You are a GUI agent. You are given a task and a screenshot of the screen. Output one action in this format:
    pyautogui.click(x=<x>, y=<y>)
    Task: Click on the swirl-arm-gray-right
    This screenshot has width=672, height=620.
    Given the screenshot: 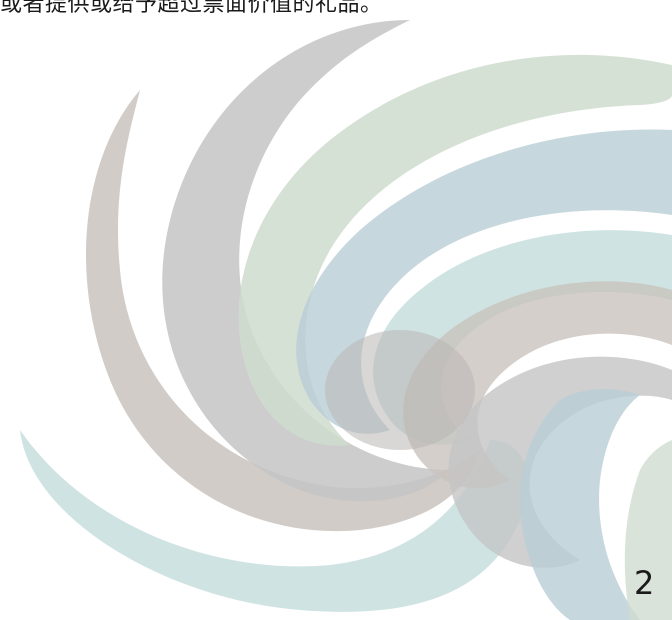 What is the action you would take?
    pyautogui.click(x=560, y=462)
    